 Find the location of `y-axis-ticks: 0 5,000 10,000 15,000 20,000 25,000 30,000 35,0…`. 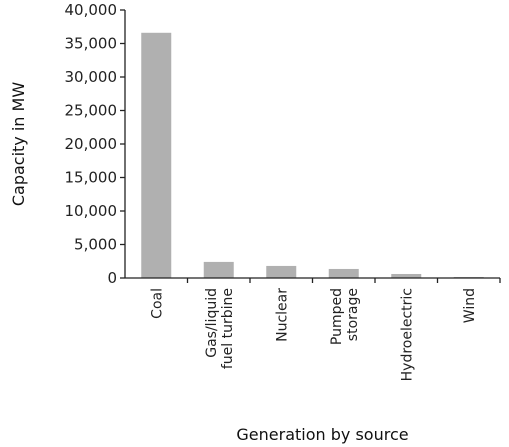

y-axis-ticks: 0 5,000 10,000 15,000 20,000 25,000 30,000 35,0… is located at coordinates (95, 144).